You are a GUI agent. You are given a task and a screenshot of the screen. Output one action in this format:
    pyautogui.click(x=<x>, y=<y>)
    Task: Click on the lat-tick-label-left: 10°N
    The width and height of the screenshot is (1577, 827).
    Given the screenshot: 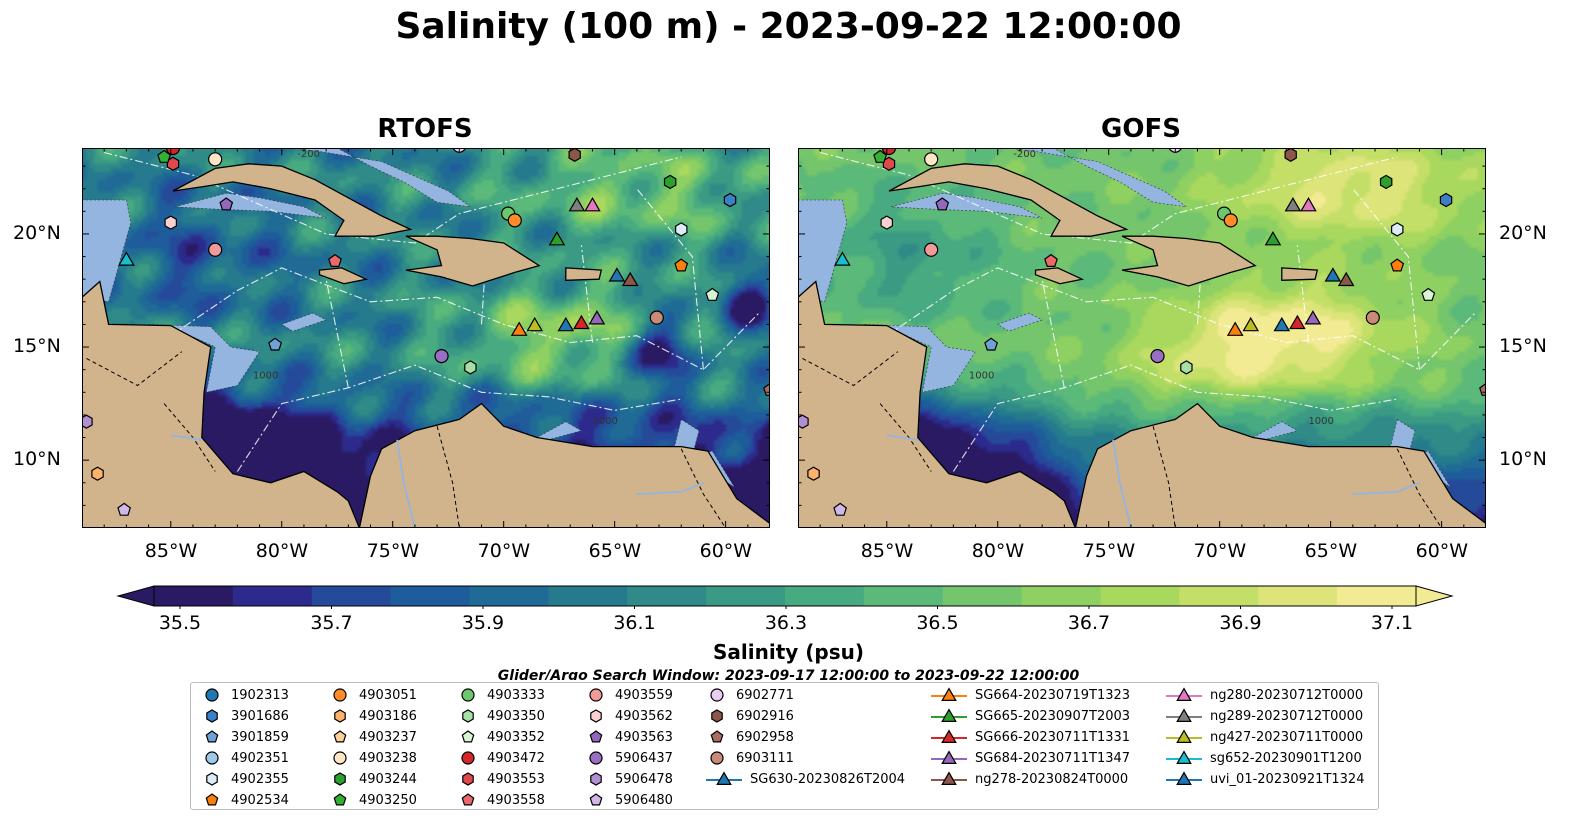 What is the action you would take?
    pyautogui.click(x=37, y=459)
    